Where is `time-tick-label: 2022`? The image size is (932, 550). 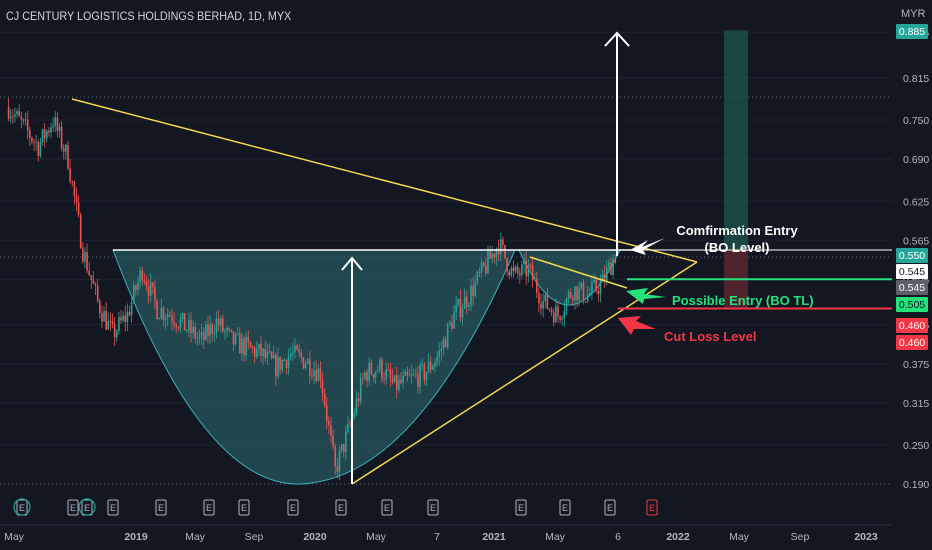 time-tick-label: 2022 is located at coordinates (678, 537).